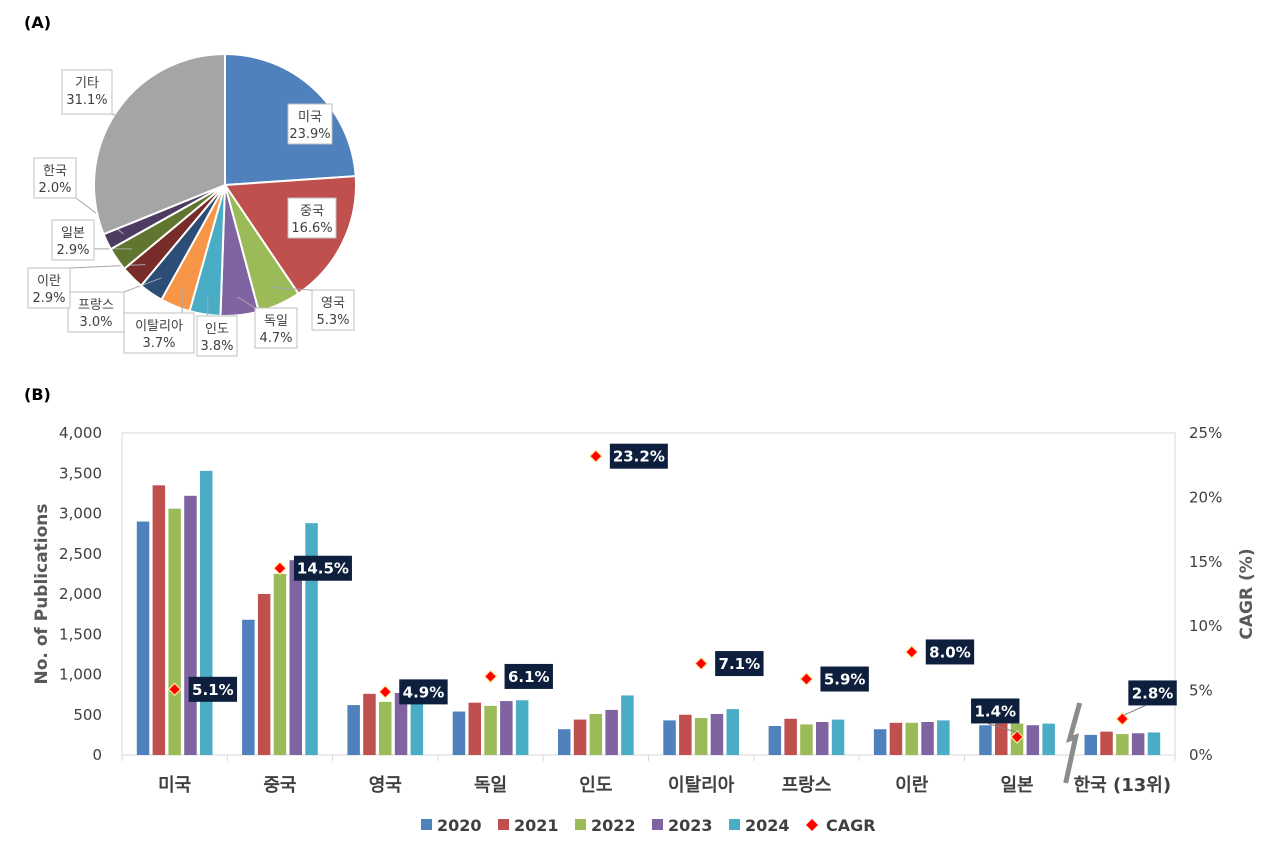 The width and height of the screenshot is (1282, 863). Describe the element at coordinates (86, 100) in the screenshot. I see `pie-slice-value: 31.1%` at that location.